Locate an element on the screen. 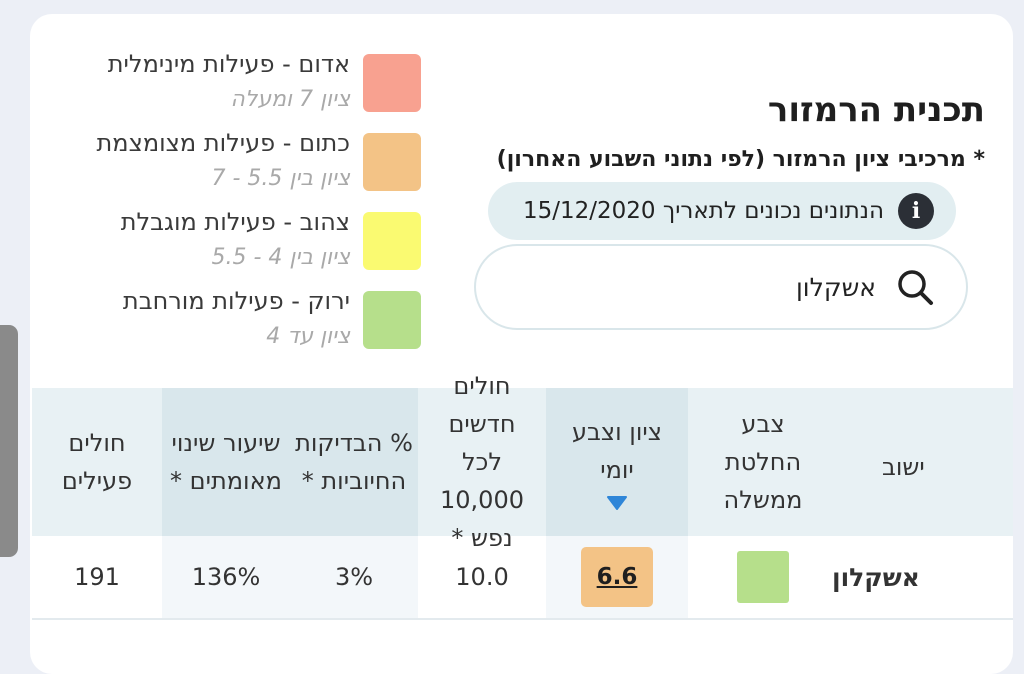 The width and height of the screenshot is (1024, 674). legend-item-yellow: צהוב - פעילות מוגבלת ציון בין 4 - 5.5 is located at coordinates (244, 247).